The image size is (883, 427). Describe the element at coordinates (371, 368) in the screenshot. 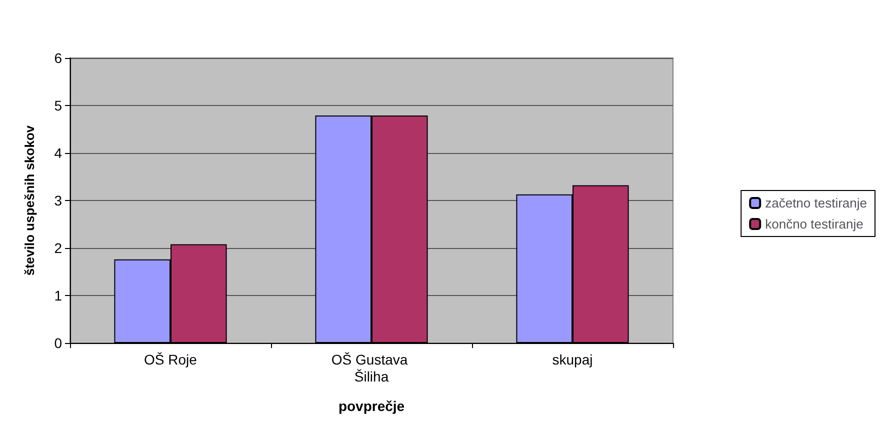

I see `x-tick-label: OŠ Gustava Šiliha` at that location.